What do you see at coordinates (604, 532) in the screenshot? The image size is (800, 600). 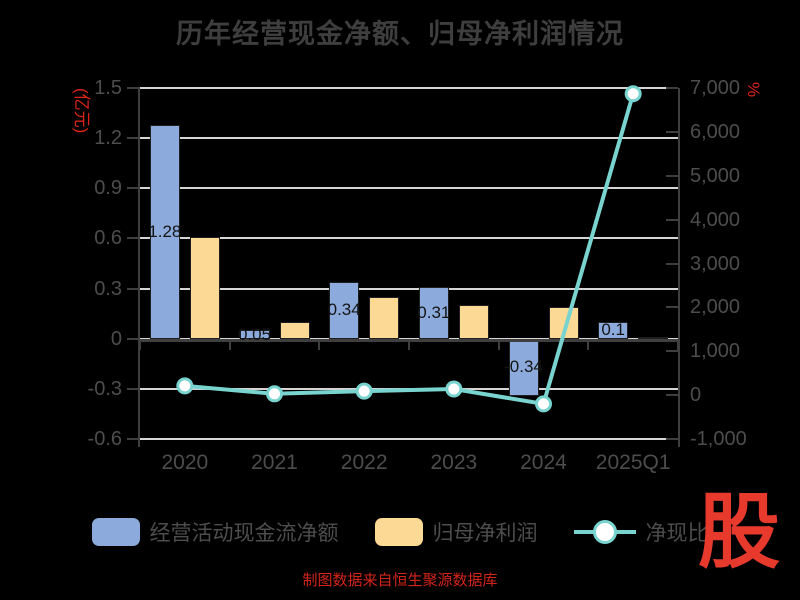 I see `legend-line-marker` at bounding box center [604, 532].